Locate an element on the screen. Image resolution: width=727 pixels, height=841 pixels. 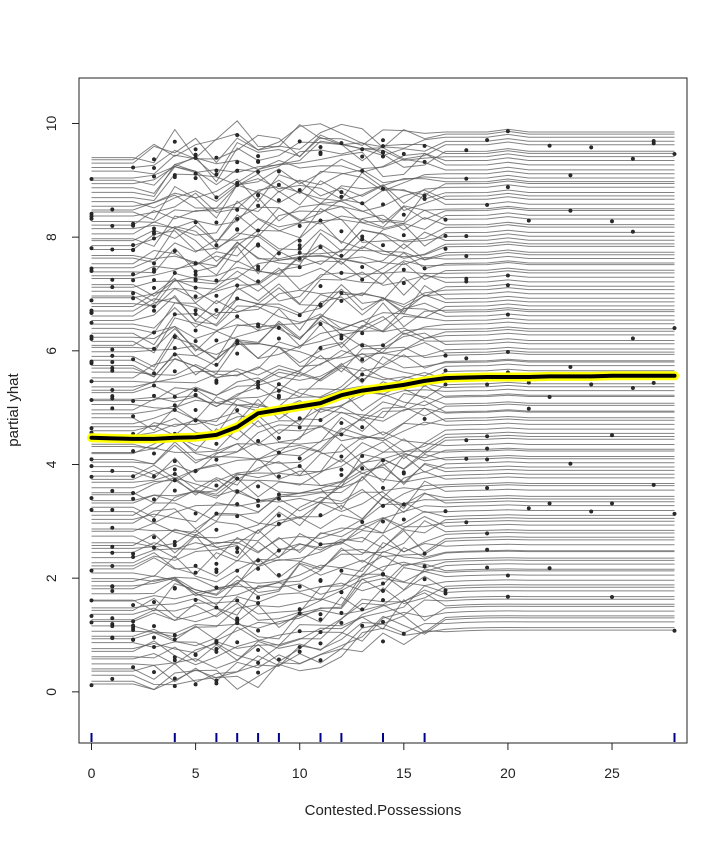
x-tick-label: 25 is located at coordinates (612, 773).